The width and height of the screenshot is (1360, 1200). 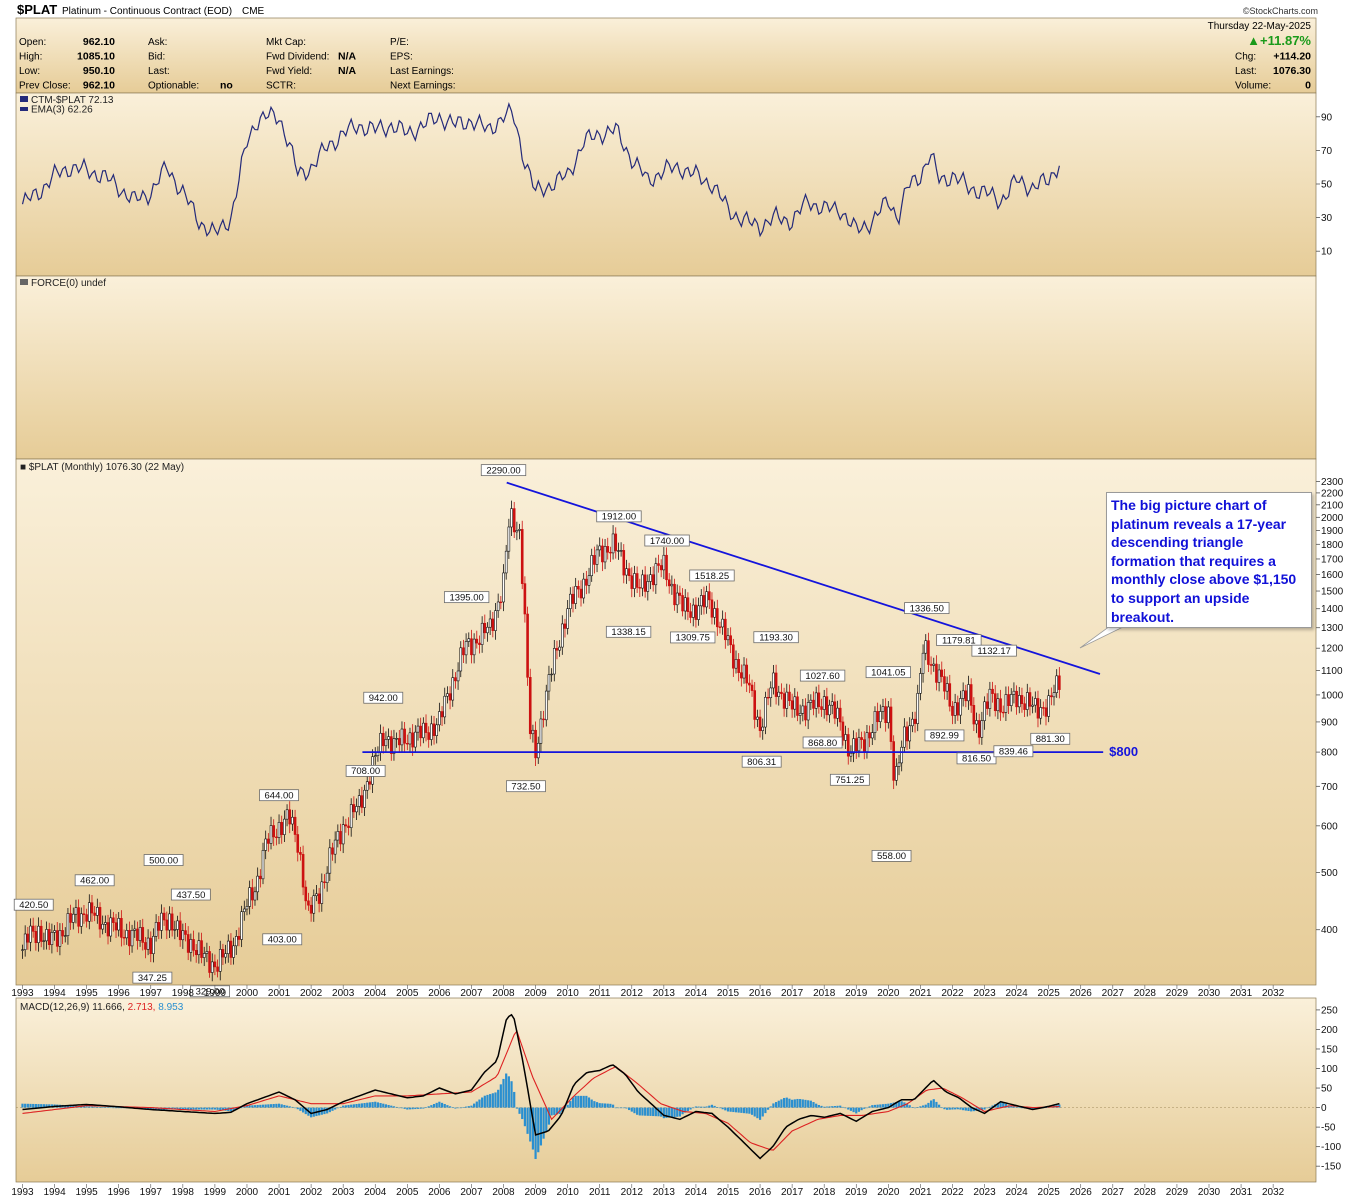 I want to click on year-axis-bottom-label: 2002, so click(x=311, y=1192).